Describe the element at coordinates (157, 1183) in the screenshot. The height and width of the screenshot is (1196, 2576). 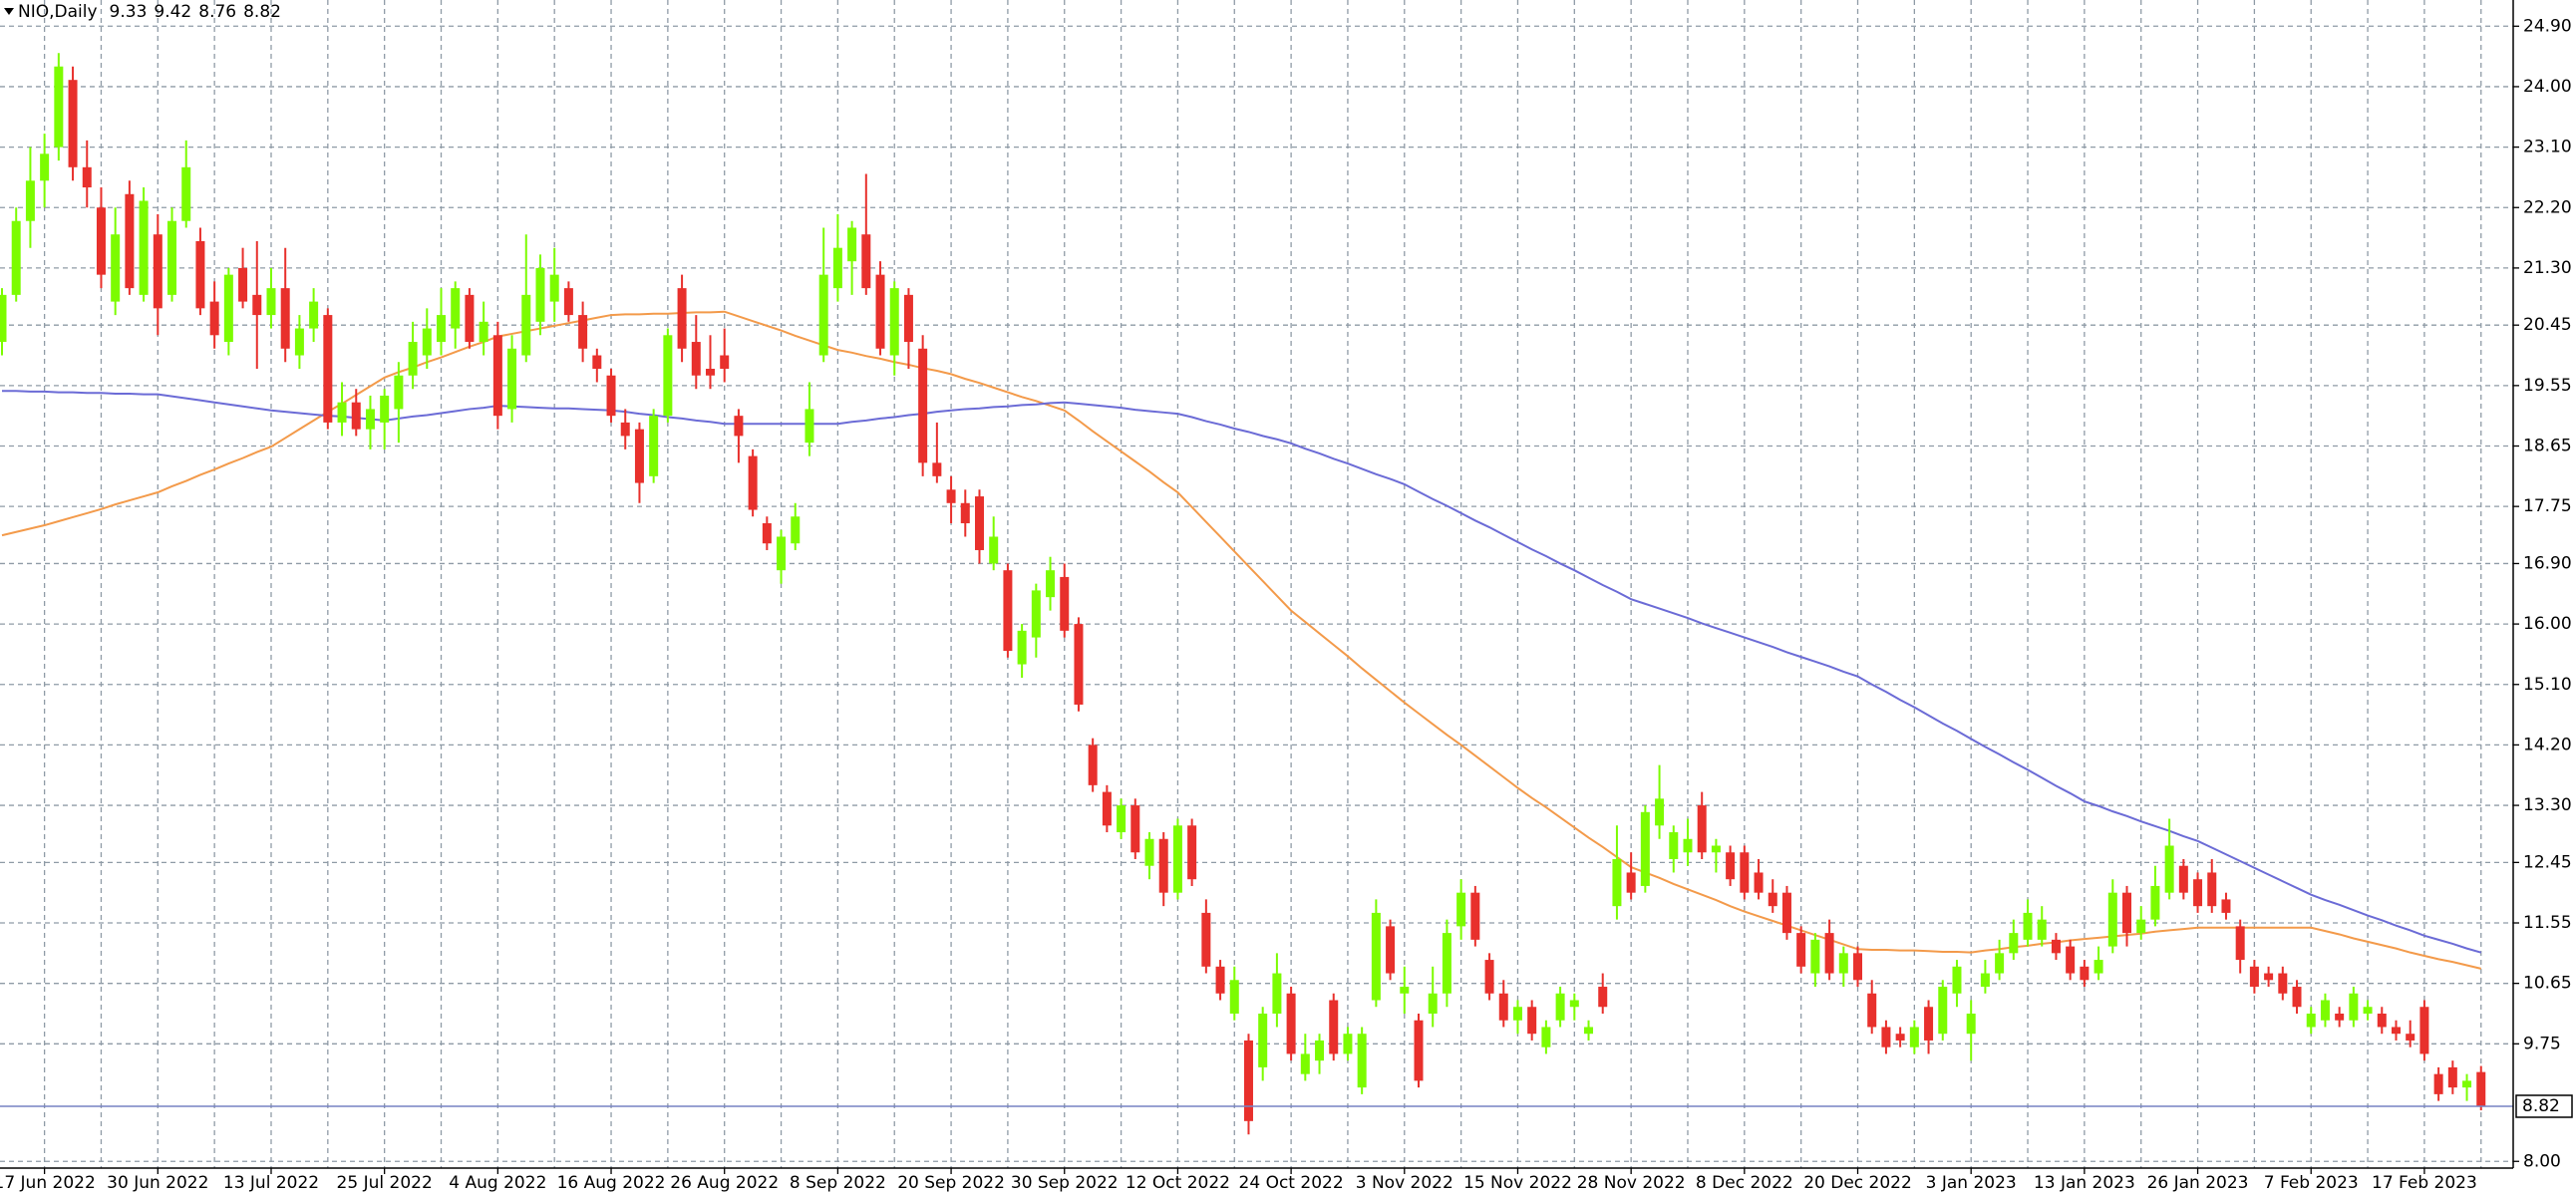
I see `x-tick-label: 30 Jun 2022` at that location.